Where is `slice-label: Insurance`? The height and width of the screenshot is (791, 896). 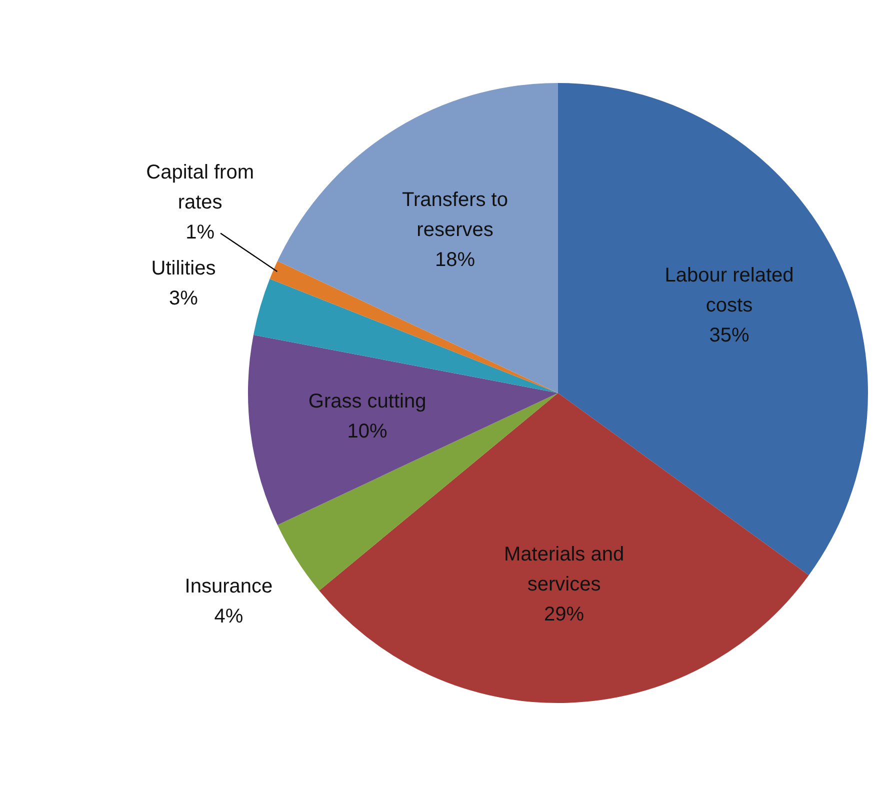 slice-label: Insurance is located at coordinates (228, 586).